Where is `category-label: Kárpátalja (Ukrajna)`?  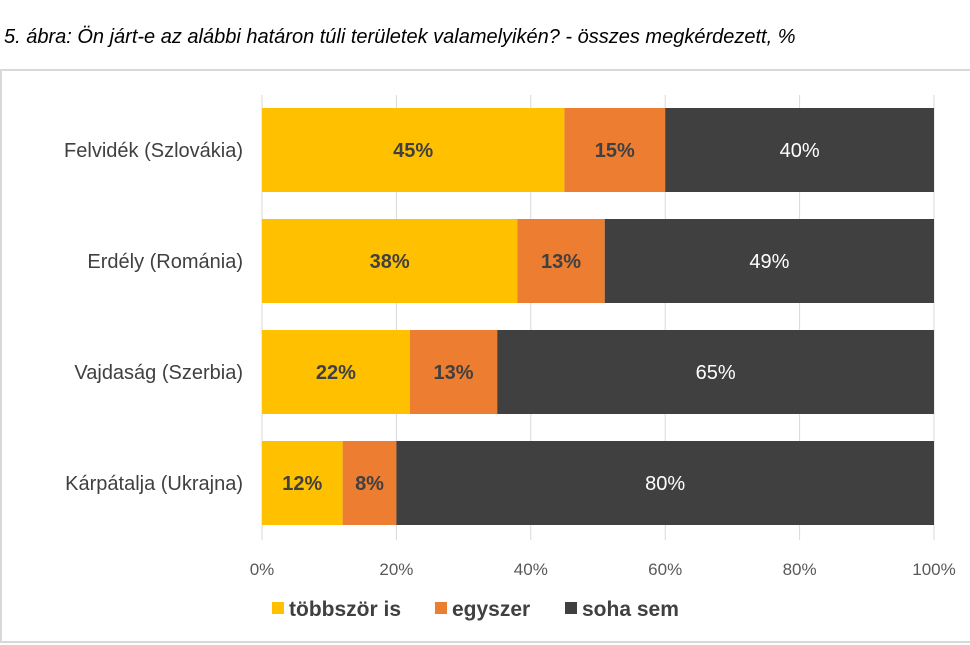 category-label: Kárpátalja (Ukrajna) is located at coordinates (154, 484).